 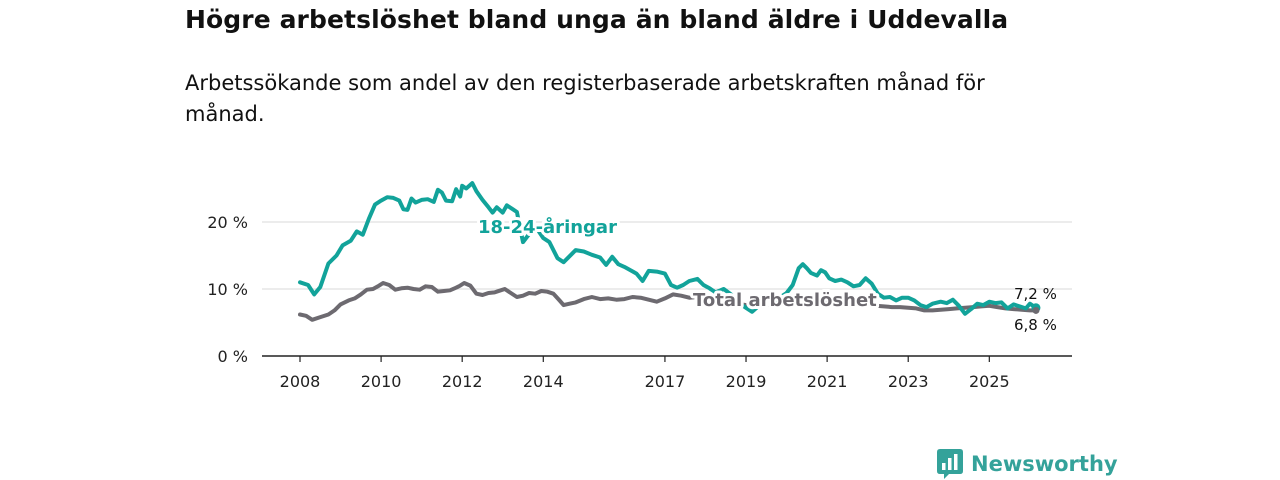 I want to click on bar-chart-logo-icon, so click(x=950, y=464).